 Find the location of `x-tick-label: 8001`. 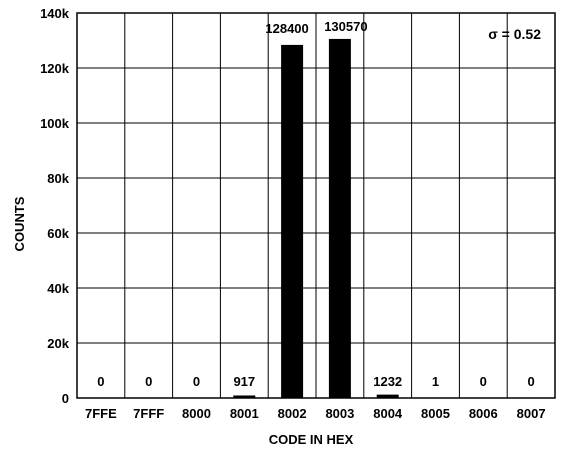

x-tick-label: 8001 is located at coordinates (244, 413).